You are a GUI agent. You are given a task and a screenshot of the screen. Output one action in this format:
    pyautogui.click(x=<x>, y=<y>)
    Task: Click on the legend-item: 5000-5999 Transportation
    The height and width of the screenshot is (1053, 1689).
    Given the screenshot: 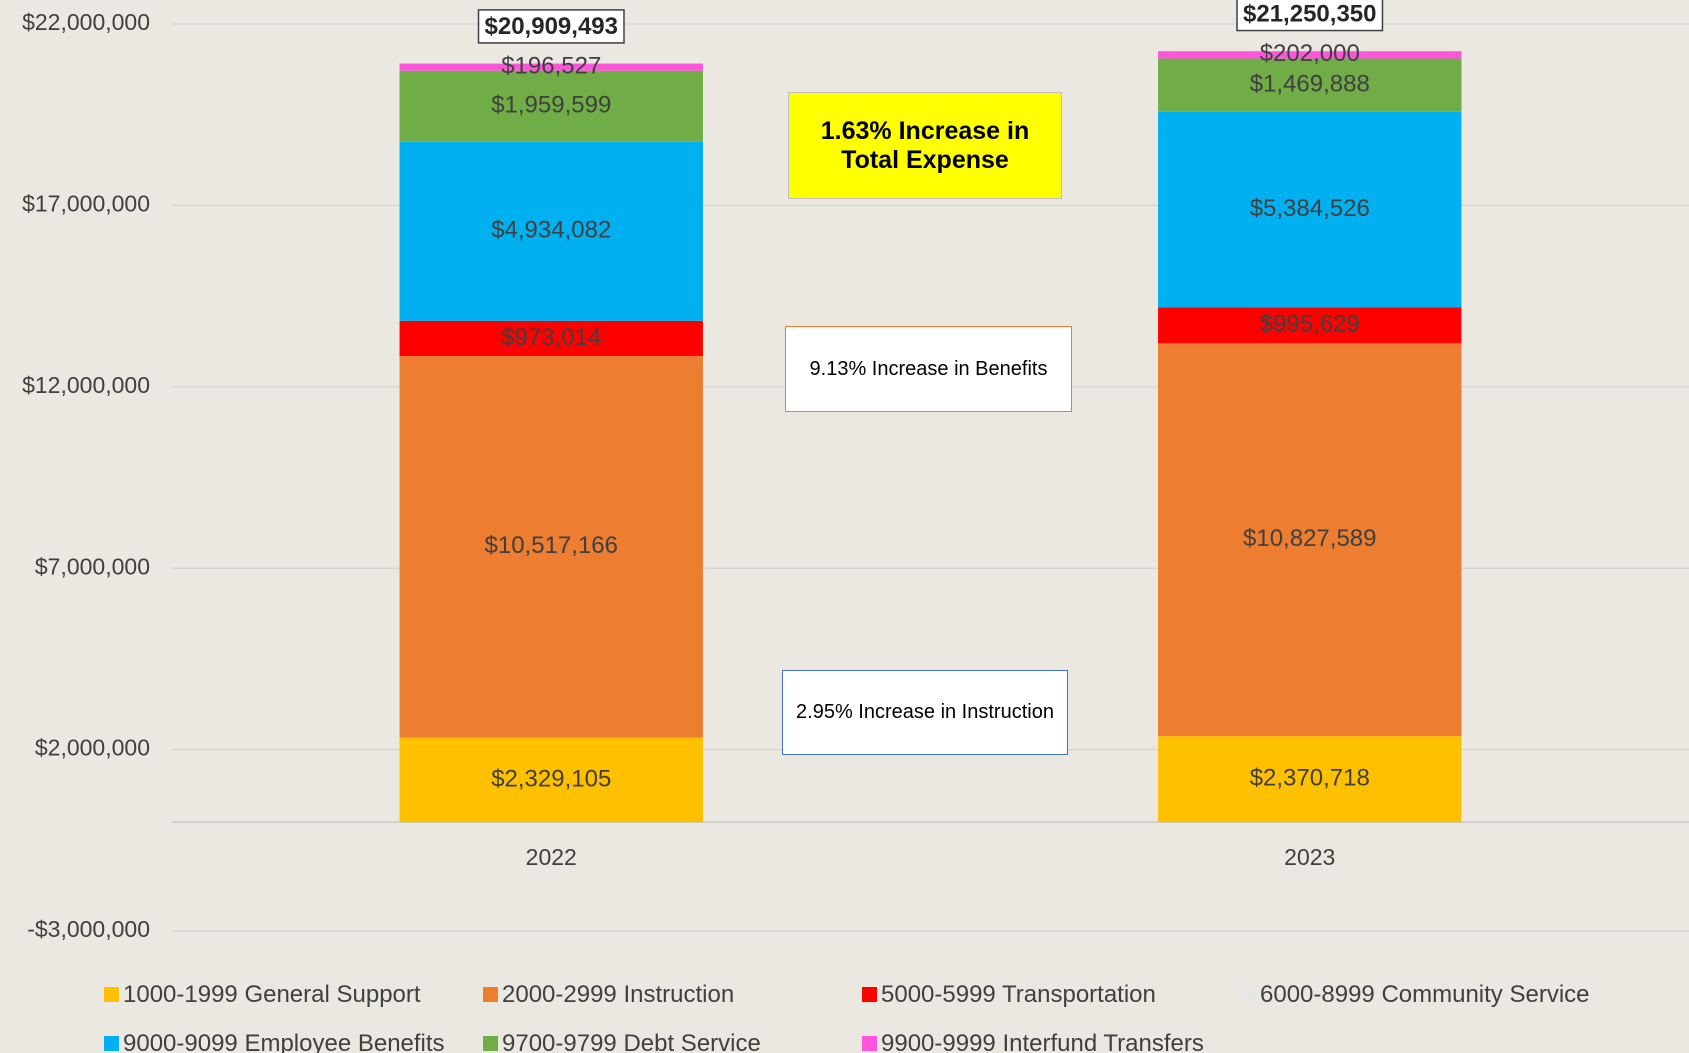 What is the action you would take?
    pyautogui.click(x=1051, y=994)
    